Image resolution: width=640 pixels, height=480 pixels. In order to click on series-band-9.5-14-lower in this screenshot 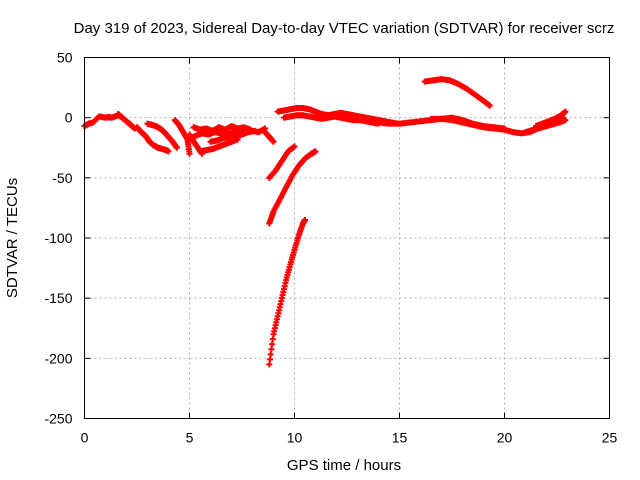, I will do `click(331, 119)`.